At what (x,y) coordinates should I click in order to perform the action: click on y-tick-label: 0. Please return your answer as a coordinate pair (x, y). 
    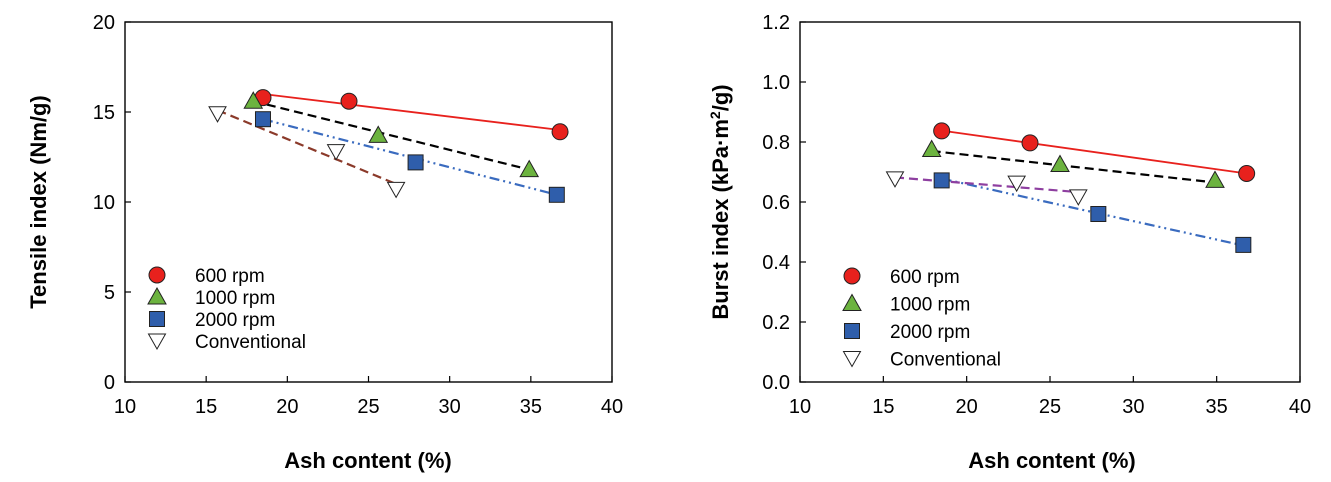
    Looking at the image, I should click on (109, 383).